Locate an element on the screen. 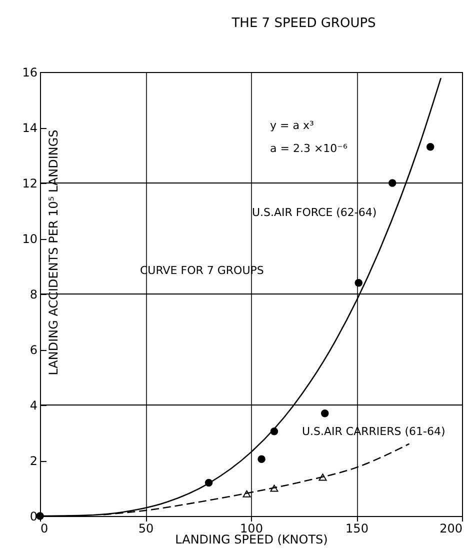  x-tick-label: 50 is located at coordinates (146, 529).